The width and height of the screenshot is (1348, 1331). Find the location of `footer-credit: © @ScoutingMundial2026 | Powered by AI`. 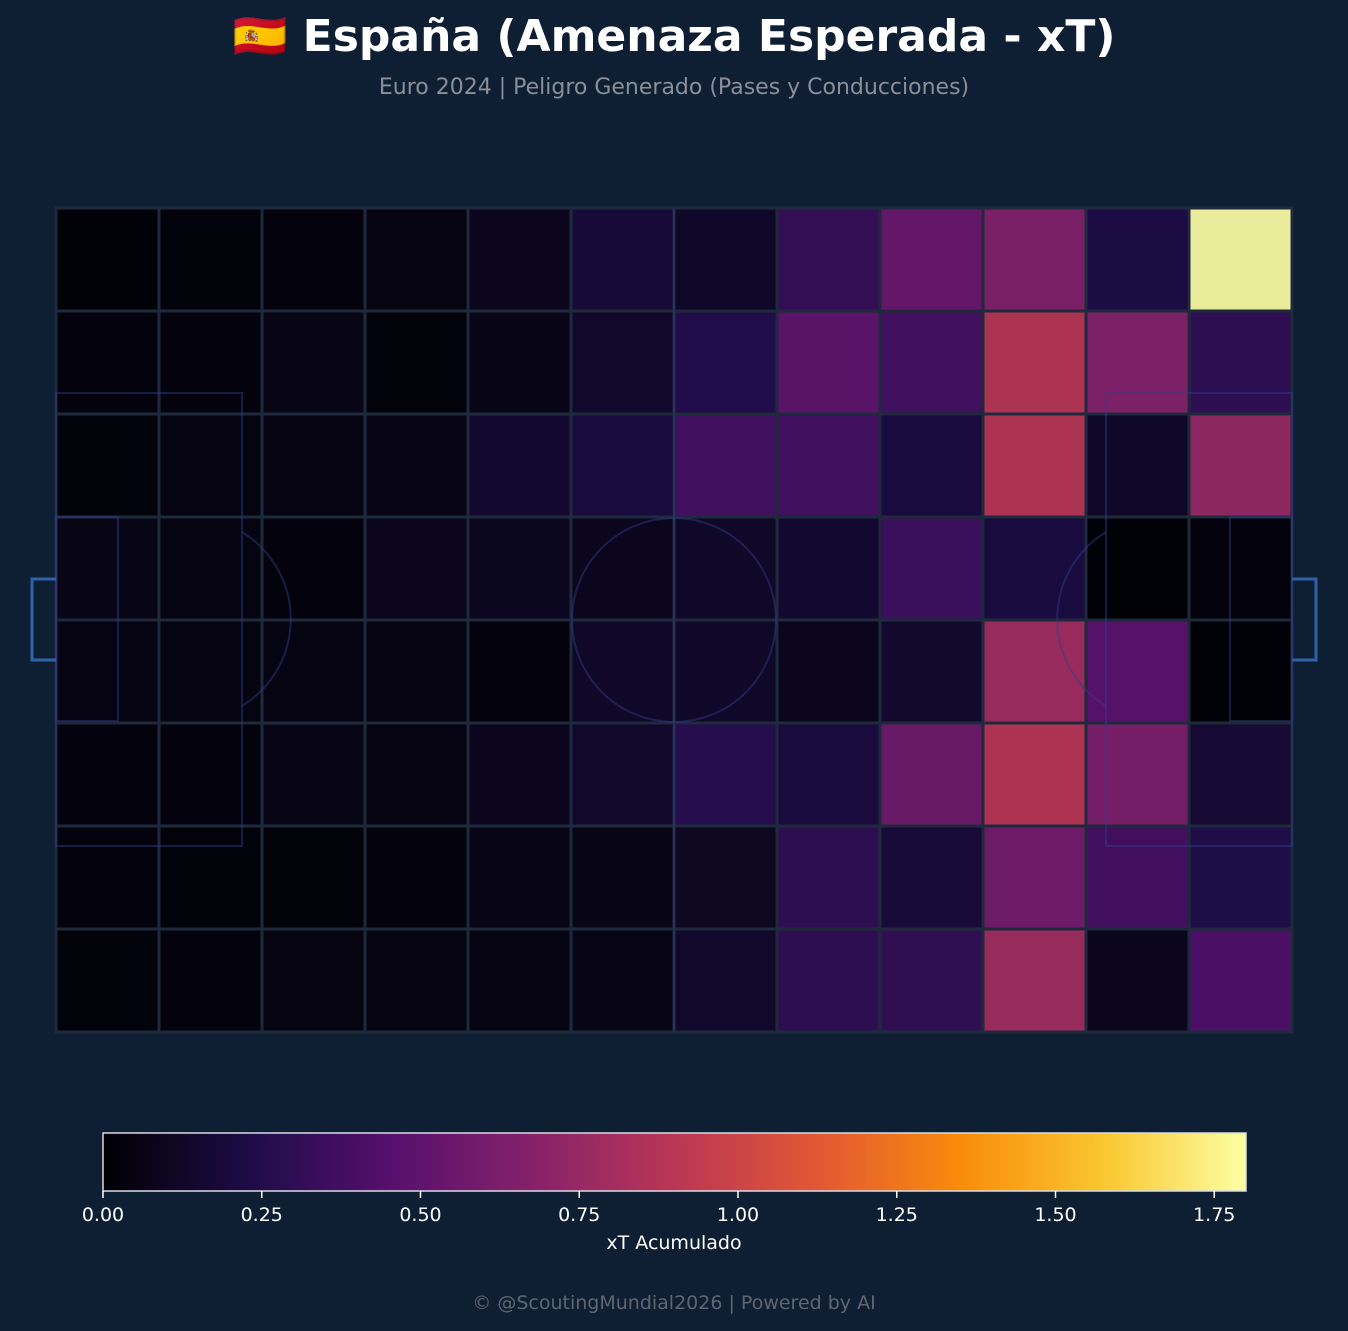

footer-credit: © @ScoutingMundial2026 | Powered by AI is located at coordinates (674, 1303).